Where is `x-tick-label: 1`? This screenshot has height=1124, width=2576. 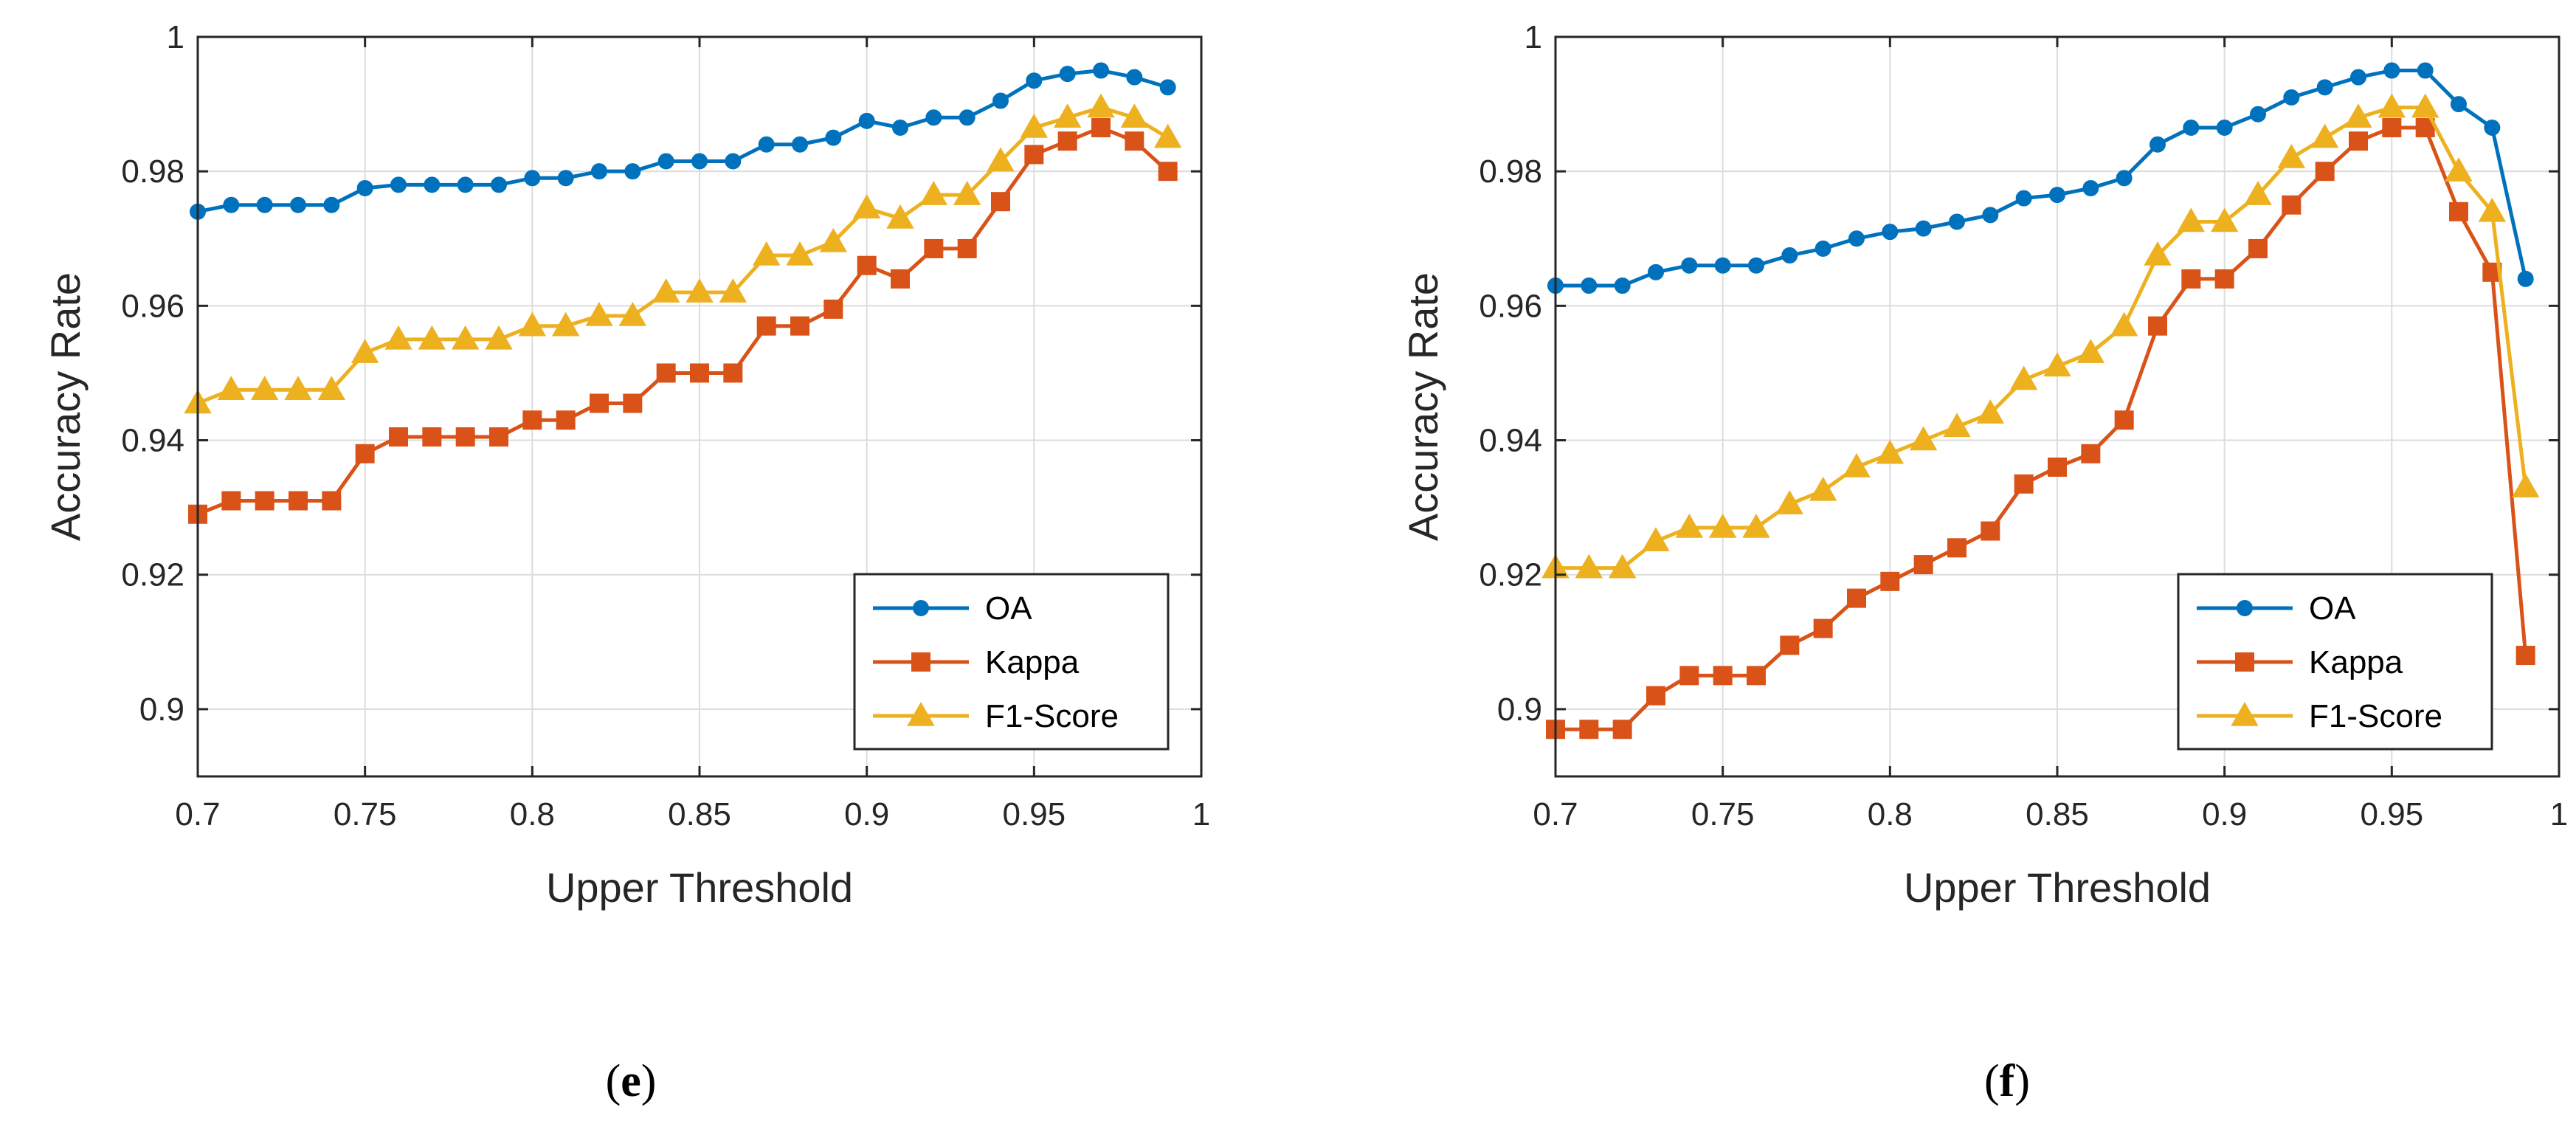
x-tick-label: 1 is located at coordinates (1201, 814).